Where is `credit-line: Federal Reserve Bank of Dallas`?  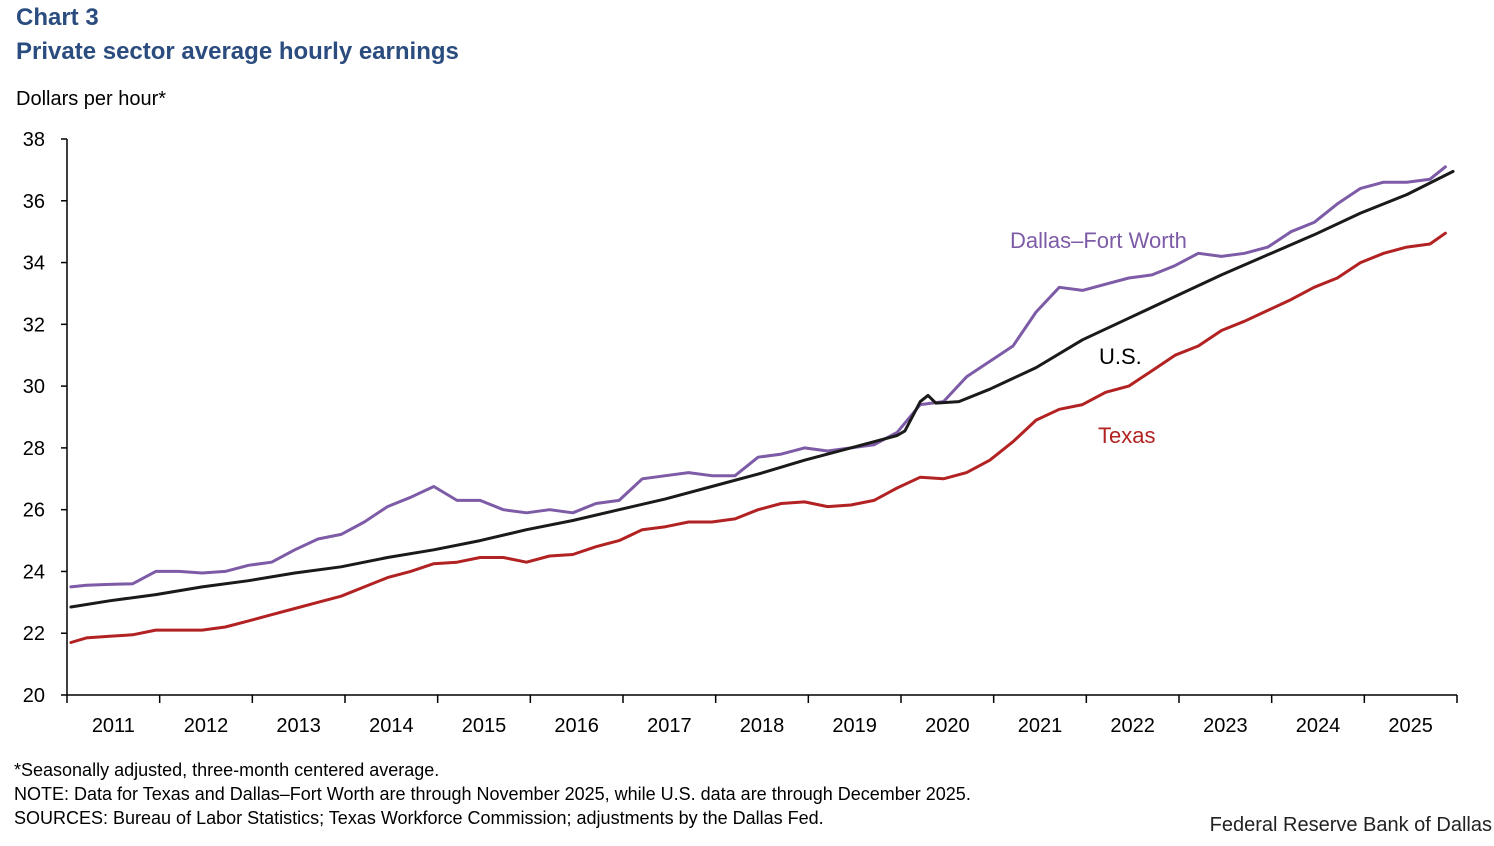
credit-line: Federal Reserve Bank of Dallas is located at coordinates (1350, 825).